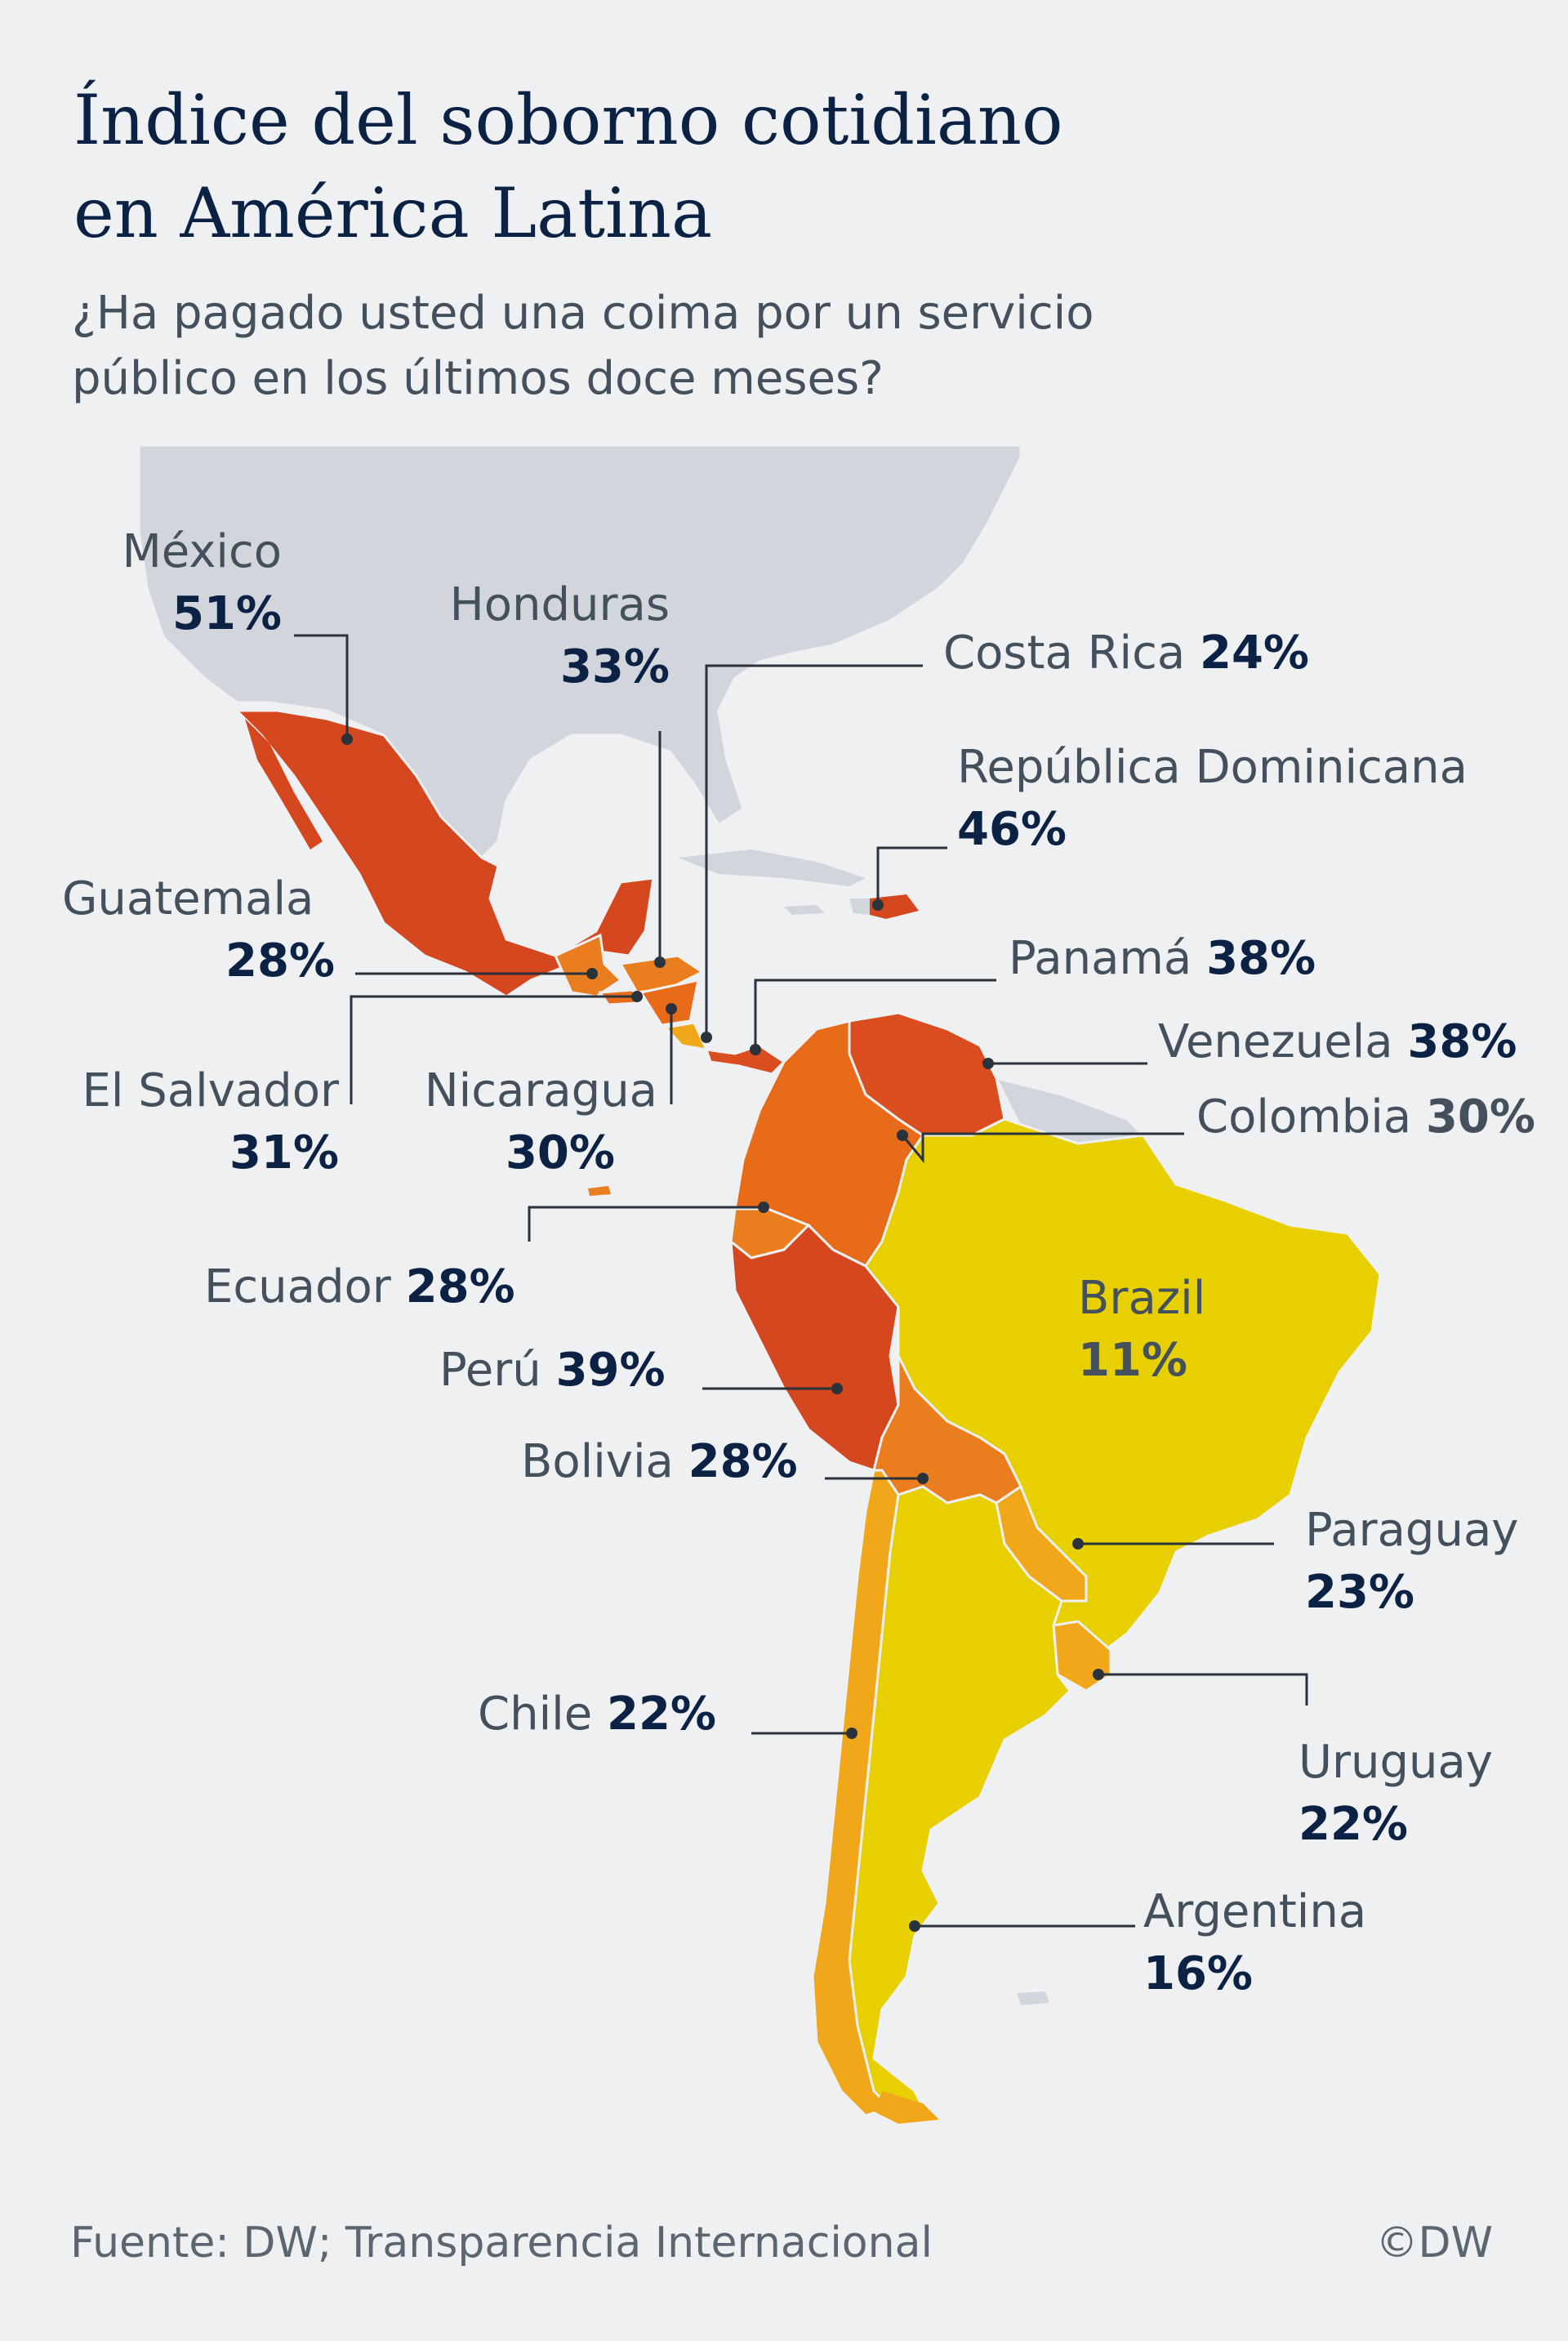 This screenshot has height=2341, width=1568. I want to click on panama-name: Panamá, so click(1100, 958).